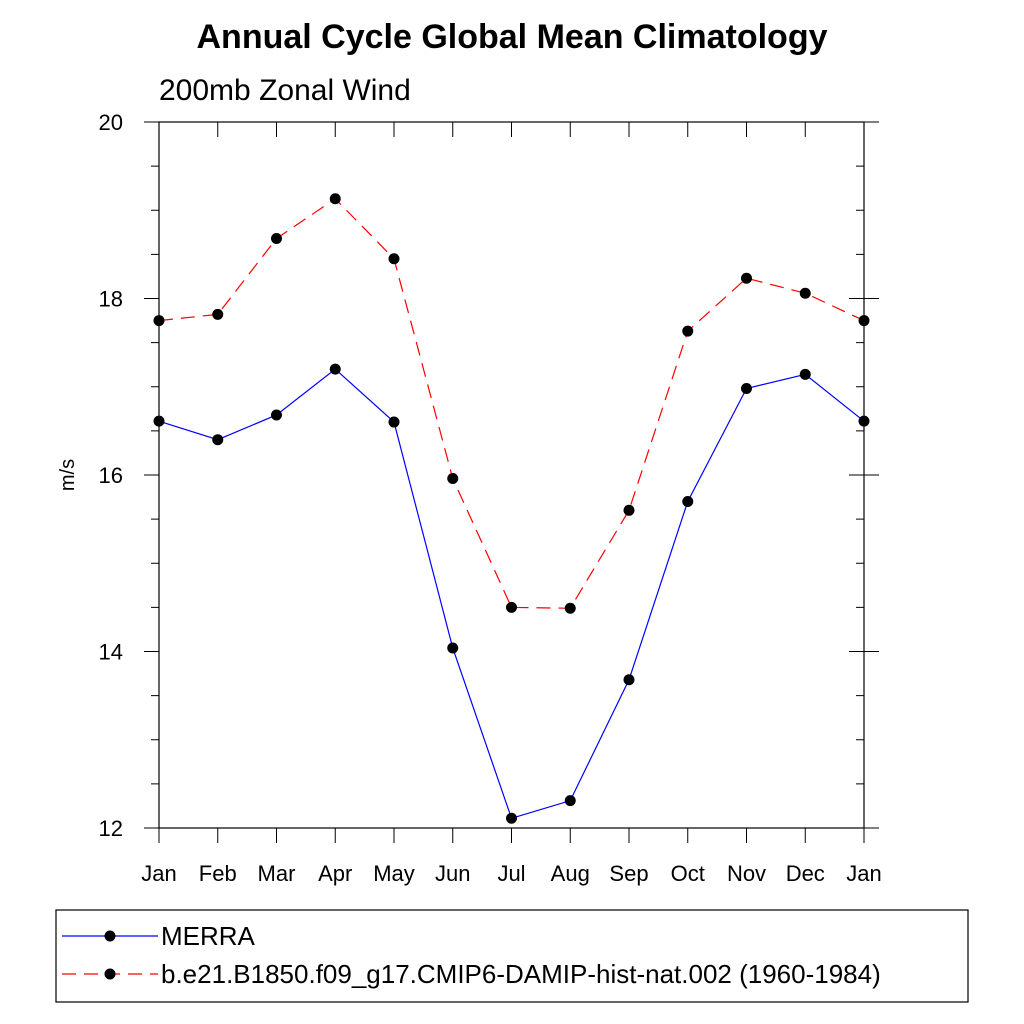 The height and width of the screenshot is (1024, 1024). I want to click on x-tick-label: Aug, so click(570, 873).